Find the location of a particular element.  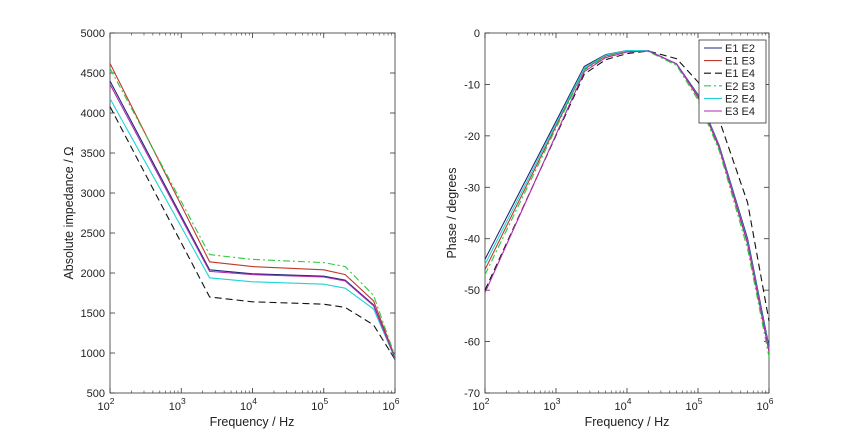

legend-label: E1 E2 is located at coordinates (740, 49).